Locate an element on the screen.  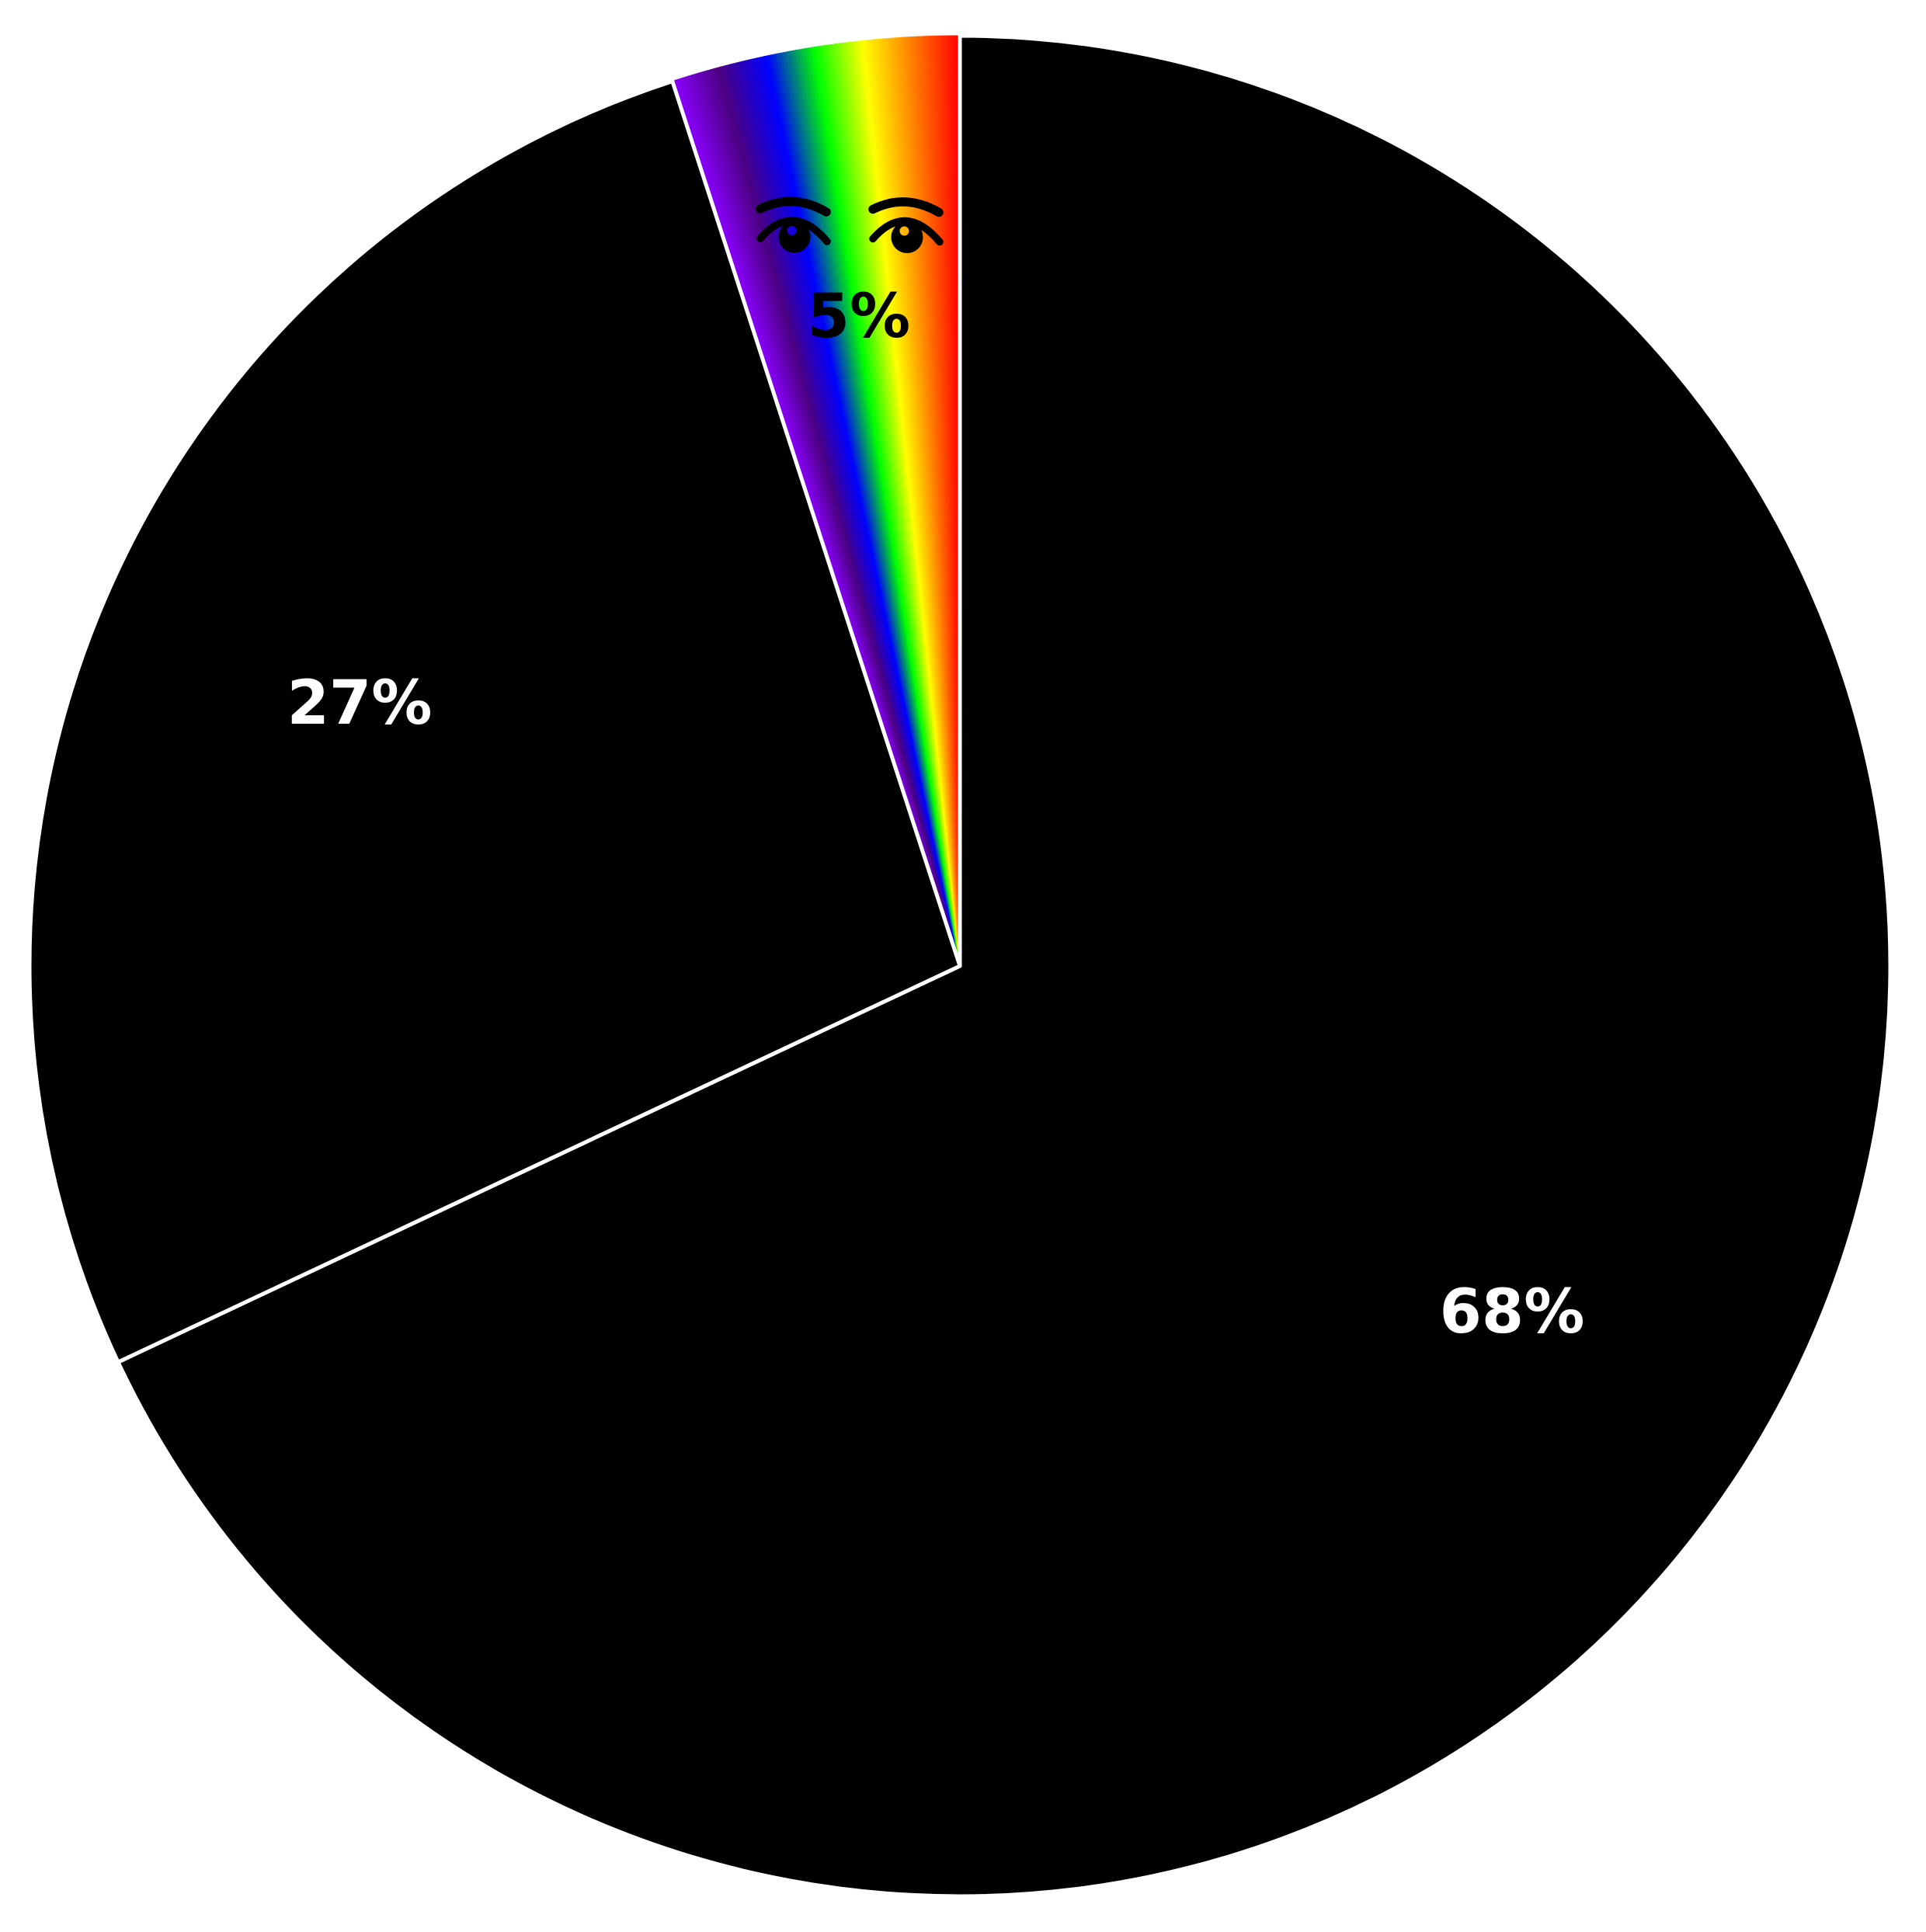
eyes-icon is located at coordinates (850, 225).